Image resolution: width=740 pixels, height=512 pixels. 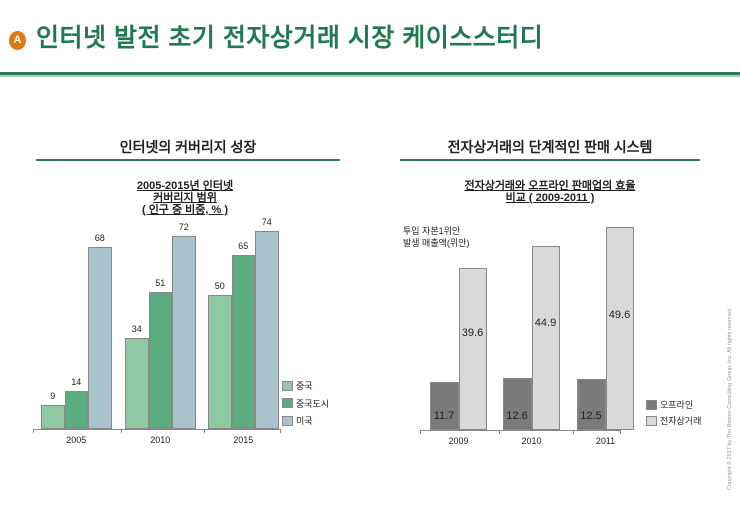 I want to click on chart-title-line: 커버리지 범위, so click(x=185, y=198).